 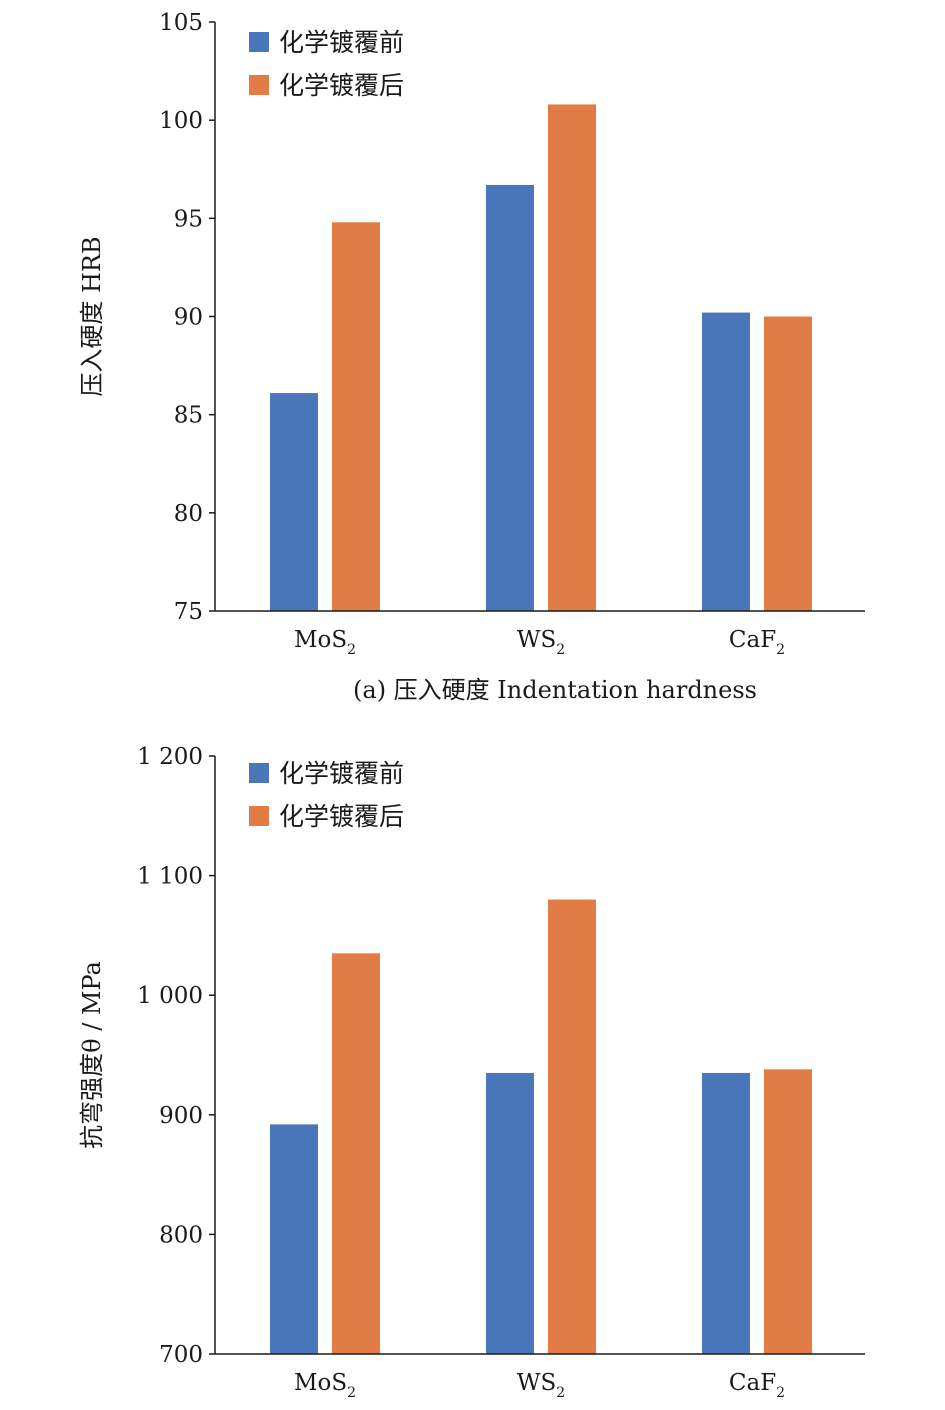 What do you see at coordinates (181, 1235) in the screenshot?
I see `y-tick-label: 800` at bounding box center [181, 1235].